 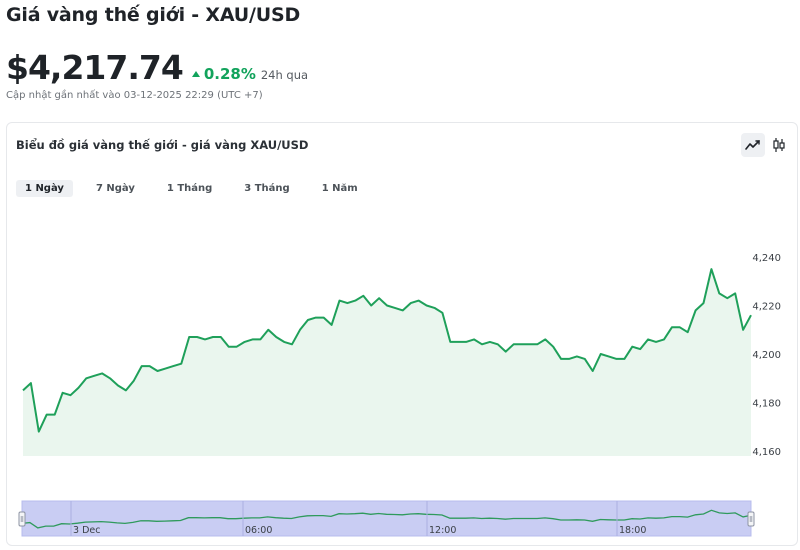 I want to click on price-row: $4,217.74 0.28% 24h qua, so click(x=157, y=67).